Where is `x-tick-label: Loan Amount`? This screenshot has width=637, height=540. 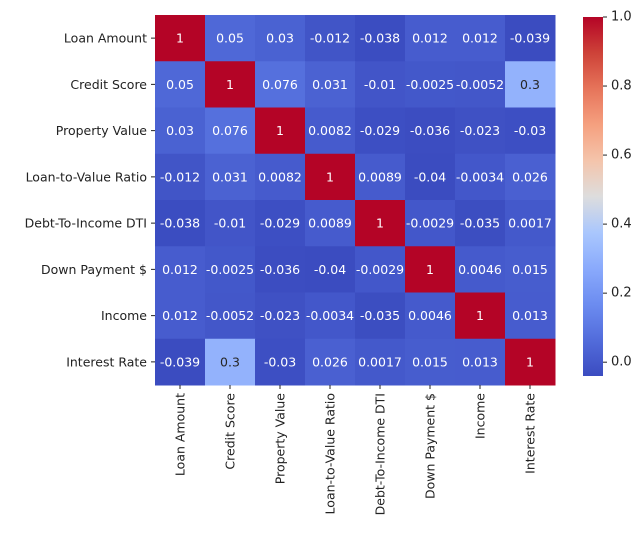
x-tick-label: Loan Amount is located at coordinates (180, 434).